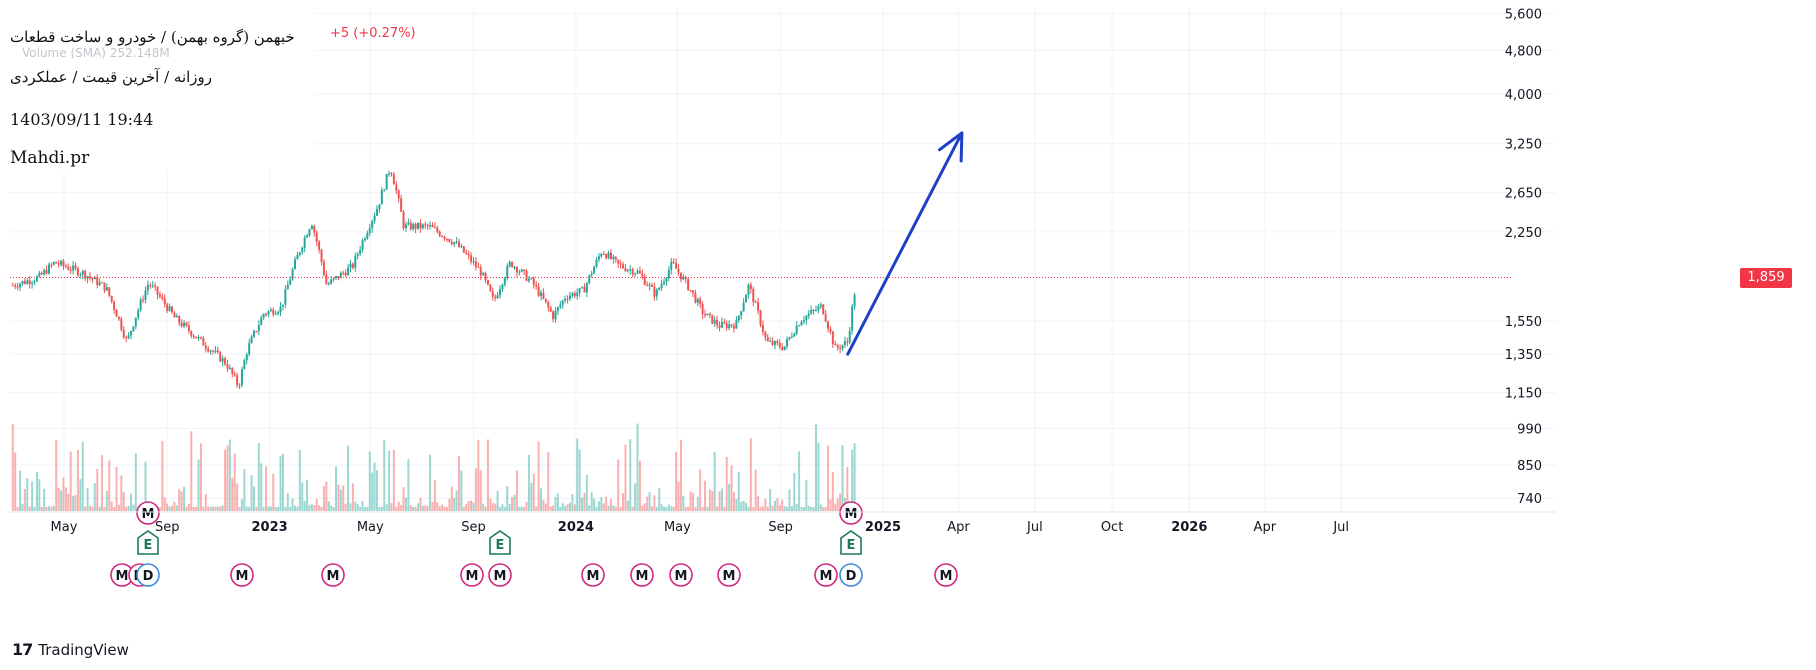  What do you see at coordinates (576, 527) in the screenshot?
I see `x-tick-label: 2024` at bounding box center [576, 527].